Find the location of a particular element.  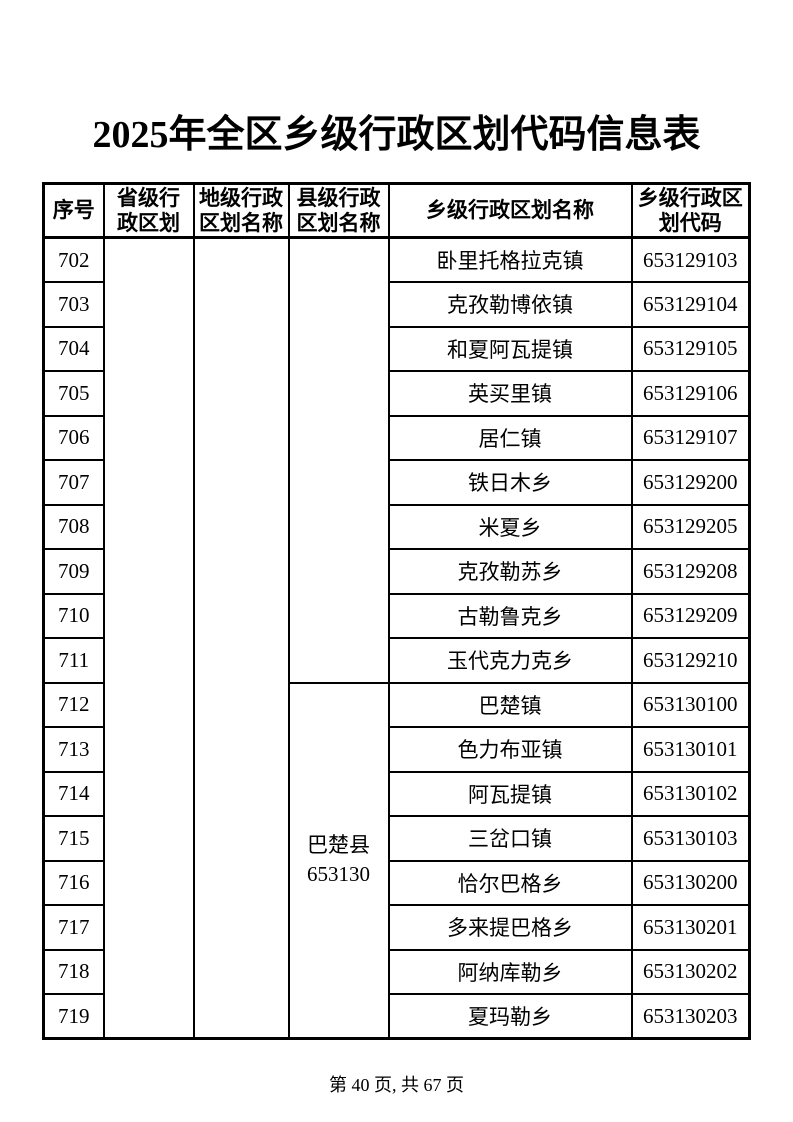

table-row: 706 居仁镇 653129107 is located at coordinates (396, 437).